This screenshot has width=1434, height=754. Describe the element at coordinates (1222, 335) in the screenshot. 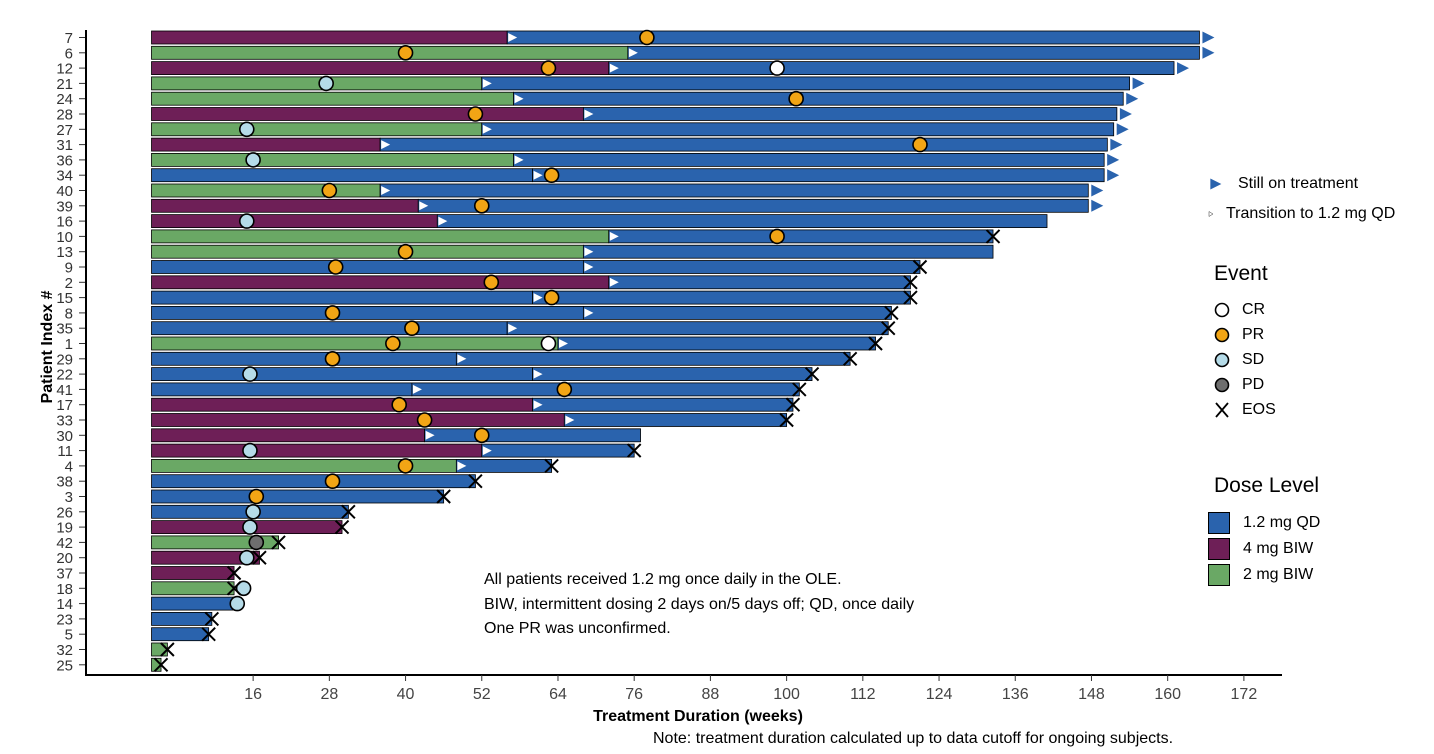

I see `pr-circle-icon` at that location.